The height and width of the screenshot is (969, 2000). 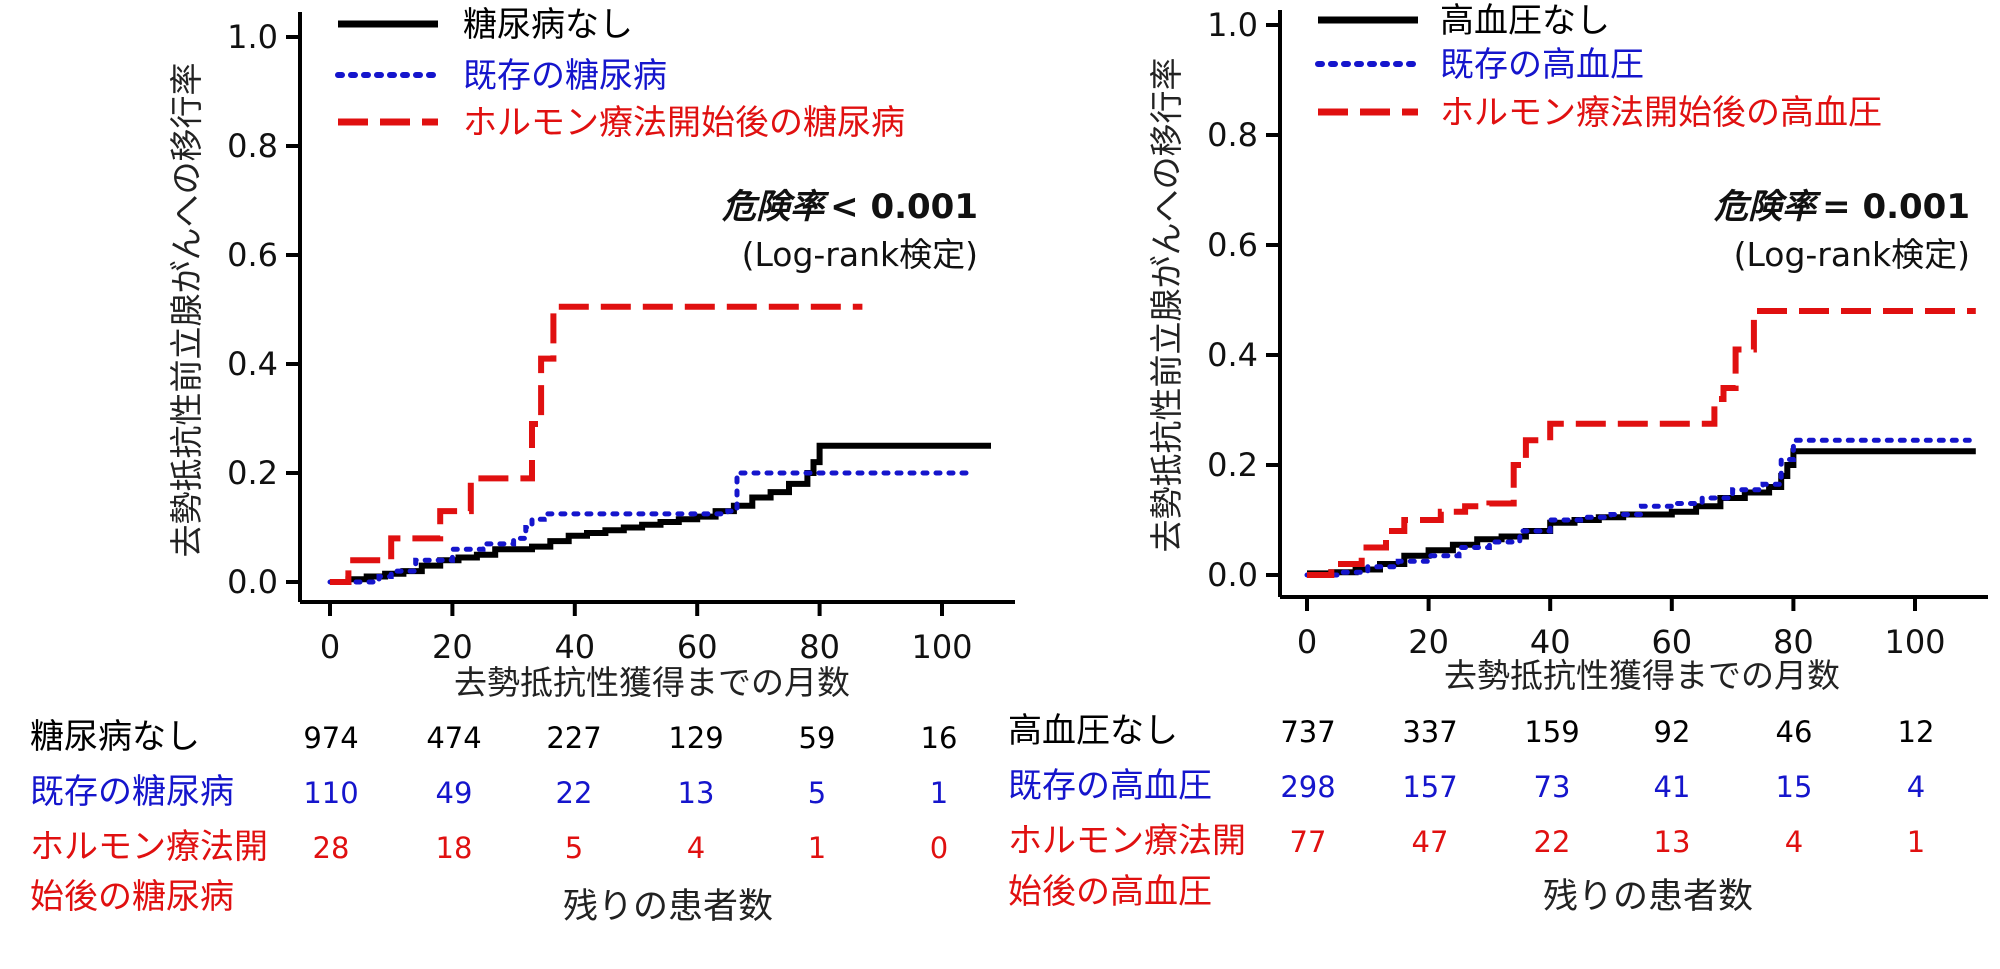 What do you see at coordinates (453, 738) in the screenshot?
I see `risk-count: 474` at bounding box center [453, 738].